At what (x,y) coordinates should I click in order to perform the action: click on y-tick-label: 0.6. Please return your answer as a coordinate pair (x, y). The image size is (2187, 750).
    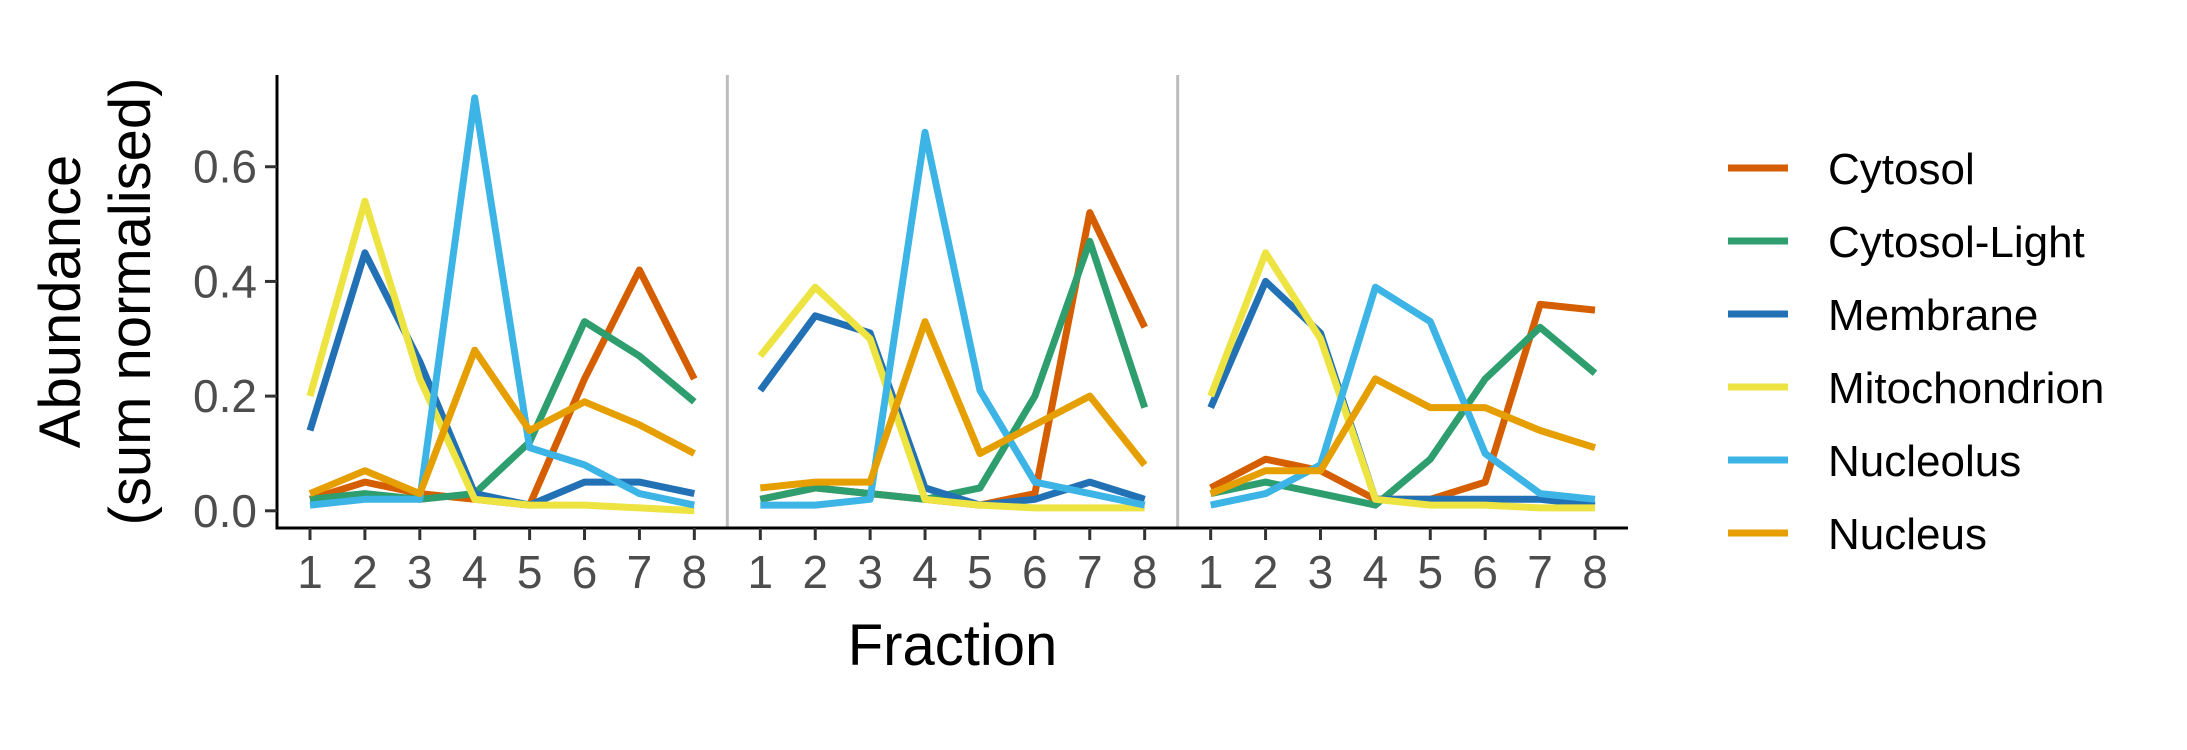
    Looking at the image, I should click on (225, 167).